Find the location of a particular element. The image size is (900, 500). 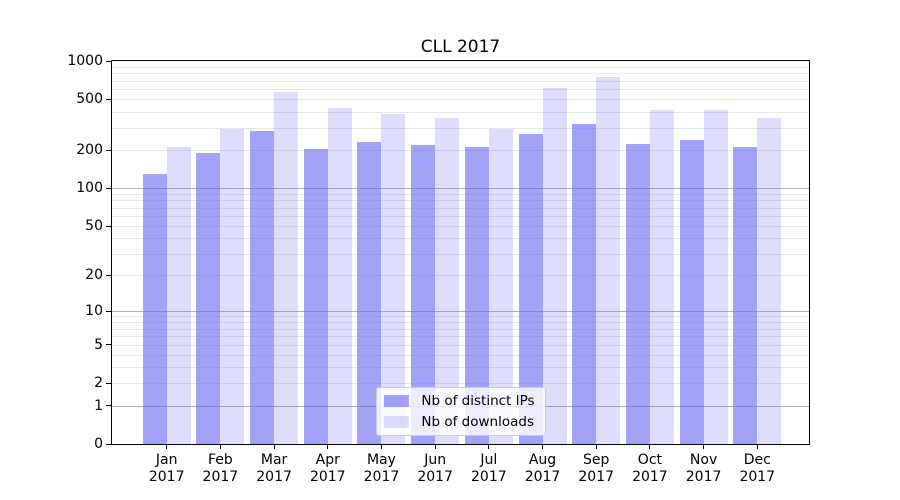

chart-title: CLL 2017 is located at coordinates (460, 47).